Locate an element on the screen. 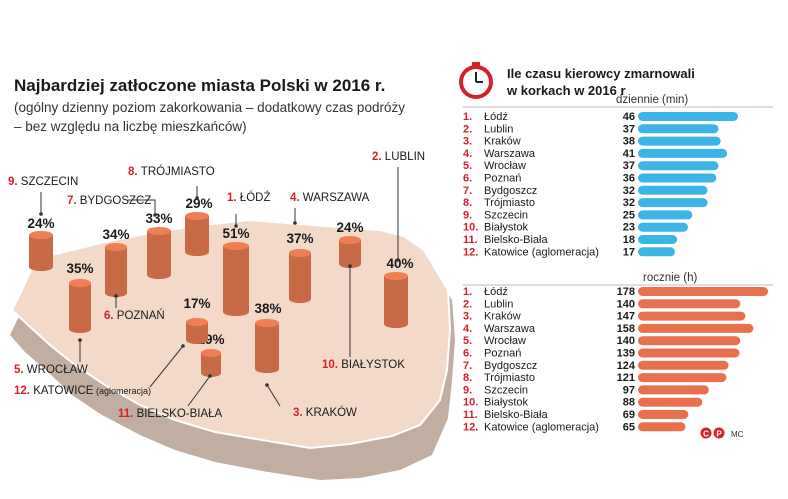 This screenshot has height=499, width=788. city-label: 12. KATOWICE (aglomeracja) is located at coordinates (82, 391).